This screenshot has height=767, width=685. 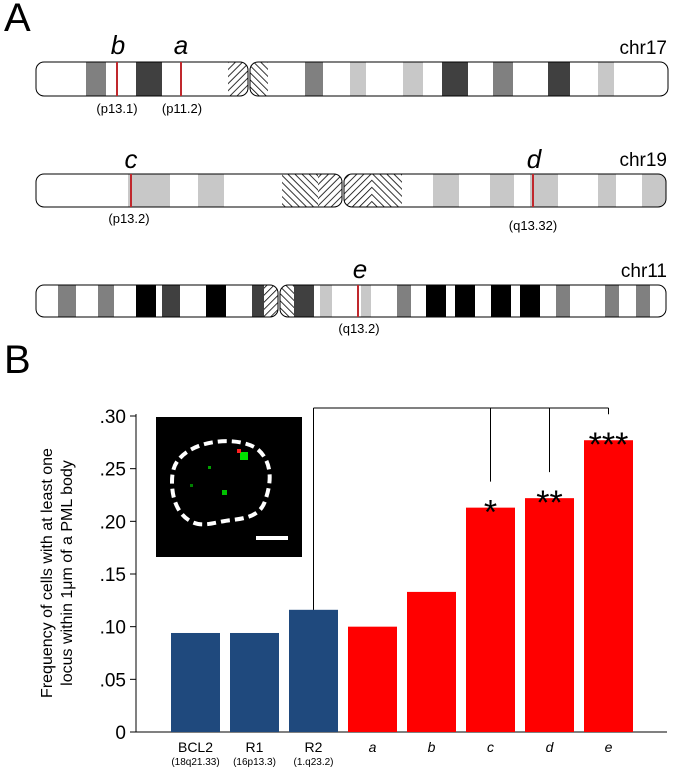 I want to click on significance-stars: **, so click(x=549, y=503).